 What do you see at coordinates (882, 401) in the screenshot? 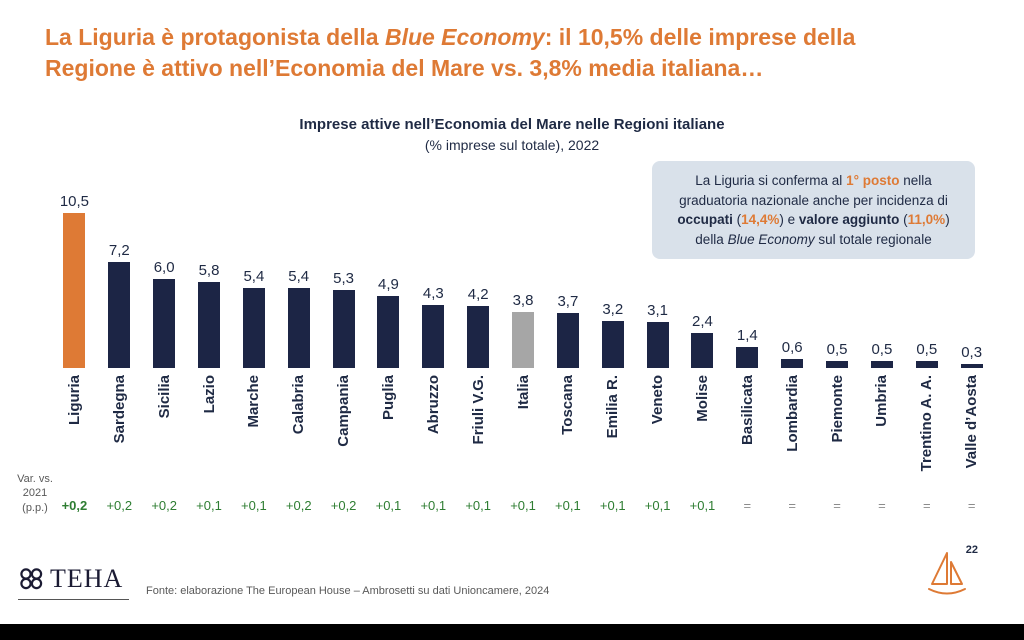
I see `x-axis-label: Umbria` at bounding box center [882, 401].